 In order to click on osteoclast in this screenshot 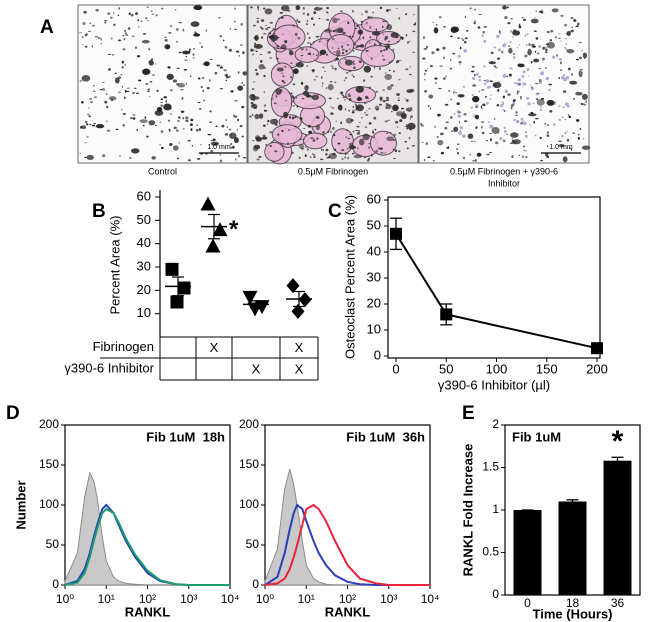, I will do `click(383, 143)`.